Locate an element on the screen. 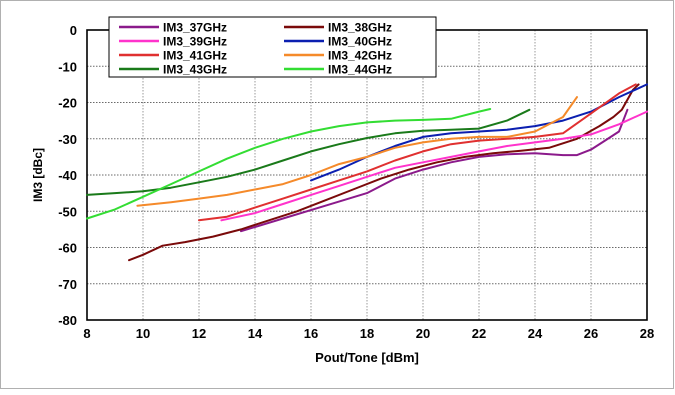  legend-label: IM3_44GHz is located at coordinates (360, 70).